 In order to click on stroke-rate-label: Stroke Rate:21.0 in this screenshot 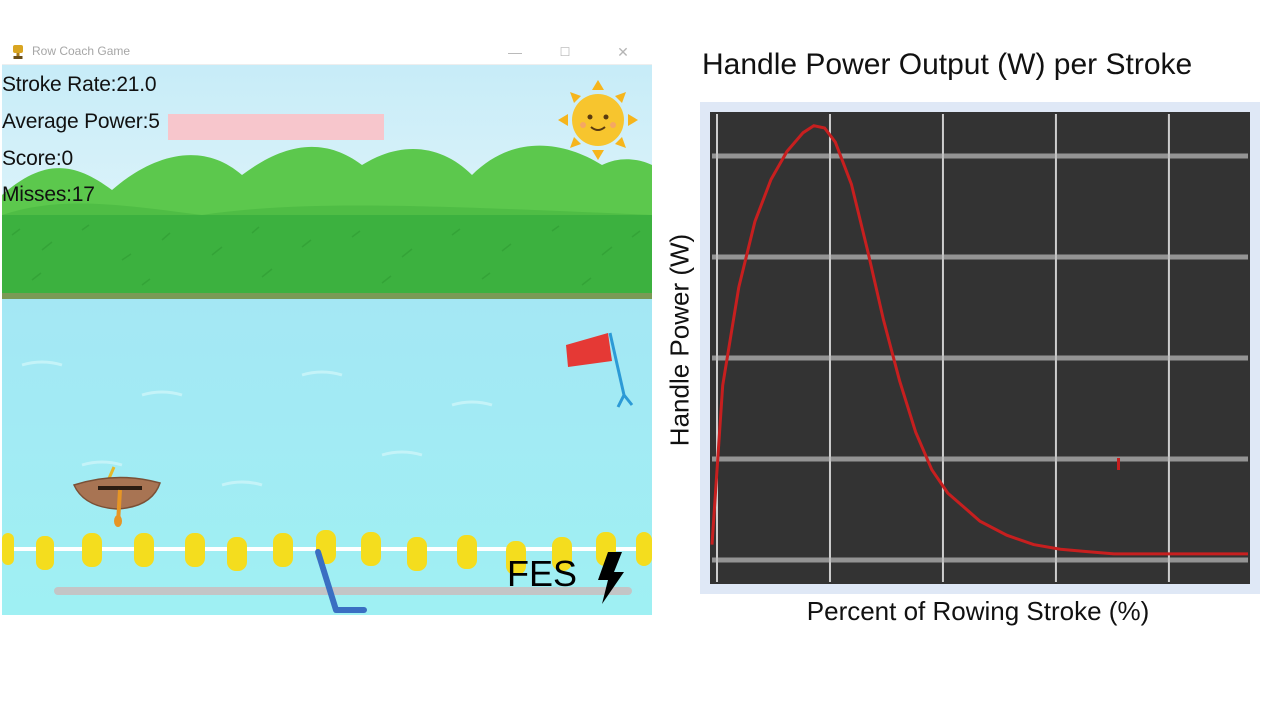, I will do `click(79, 84)`.